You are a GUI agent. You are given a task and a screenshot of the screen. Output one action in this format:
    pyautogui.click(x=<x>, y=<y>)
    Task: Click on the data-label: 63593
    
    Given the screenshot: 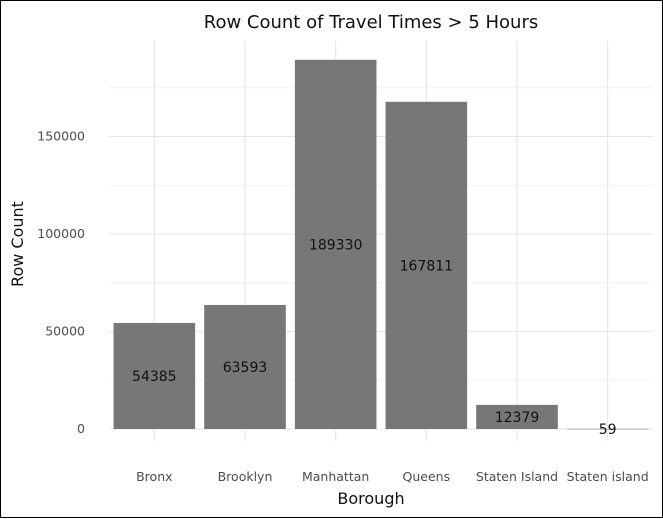 What is the action you would take?
    pyautogui.click(x=245, y=368)
    